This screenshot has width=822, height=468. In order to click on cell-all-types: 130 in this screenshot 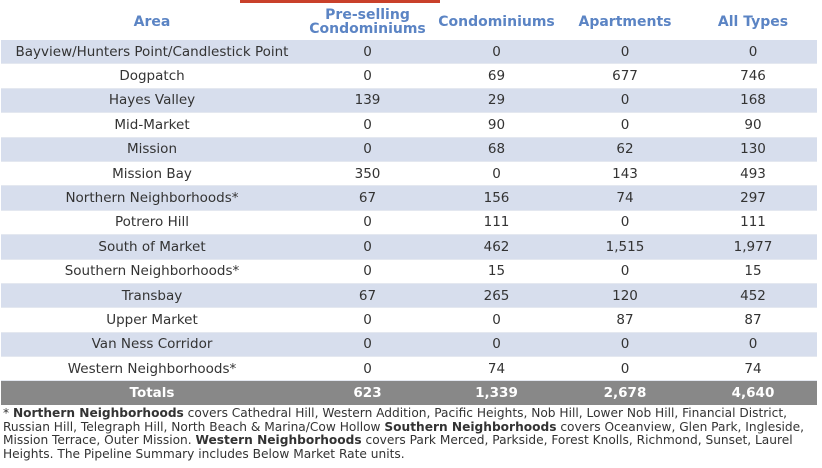, I will do `click(753, 149)`.